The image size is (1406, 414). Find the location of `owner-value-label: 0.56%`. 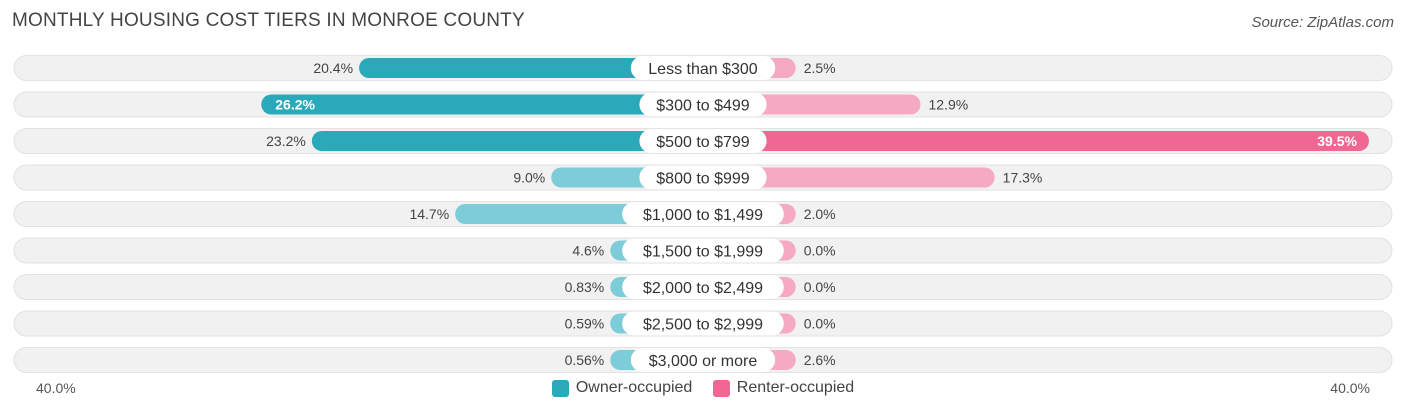

owner-value-label: 0.56% is located at coordinates (585, 360).